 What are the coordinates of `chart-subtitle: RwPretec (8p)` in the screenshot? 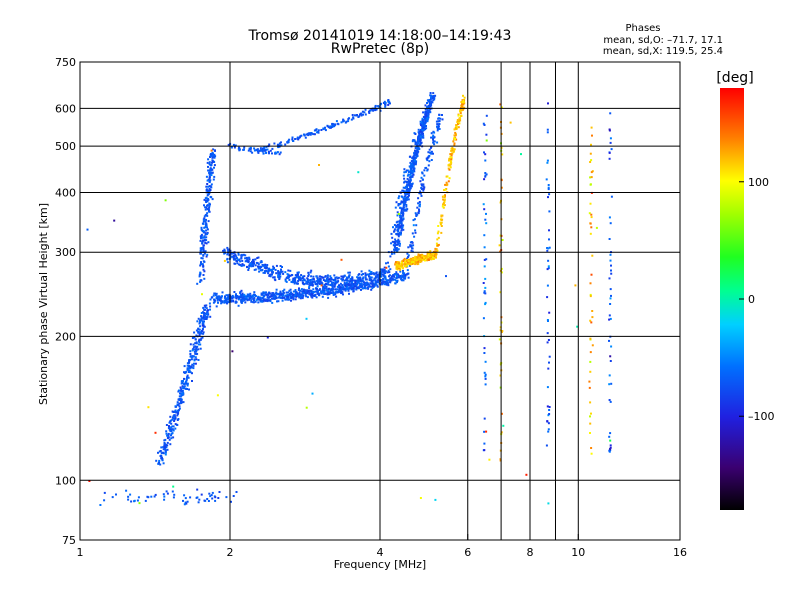 It's located at (380, 49).